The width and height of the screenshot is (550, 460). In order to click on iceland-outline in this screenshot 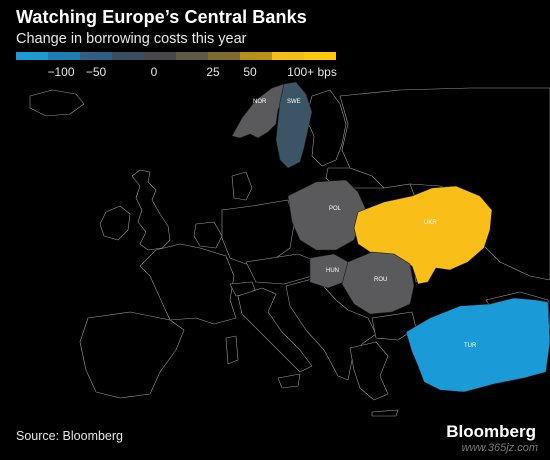, I will do `click(57, 103)`.